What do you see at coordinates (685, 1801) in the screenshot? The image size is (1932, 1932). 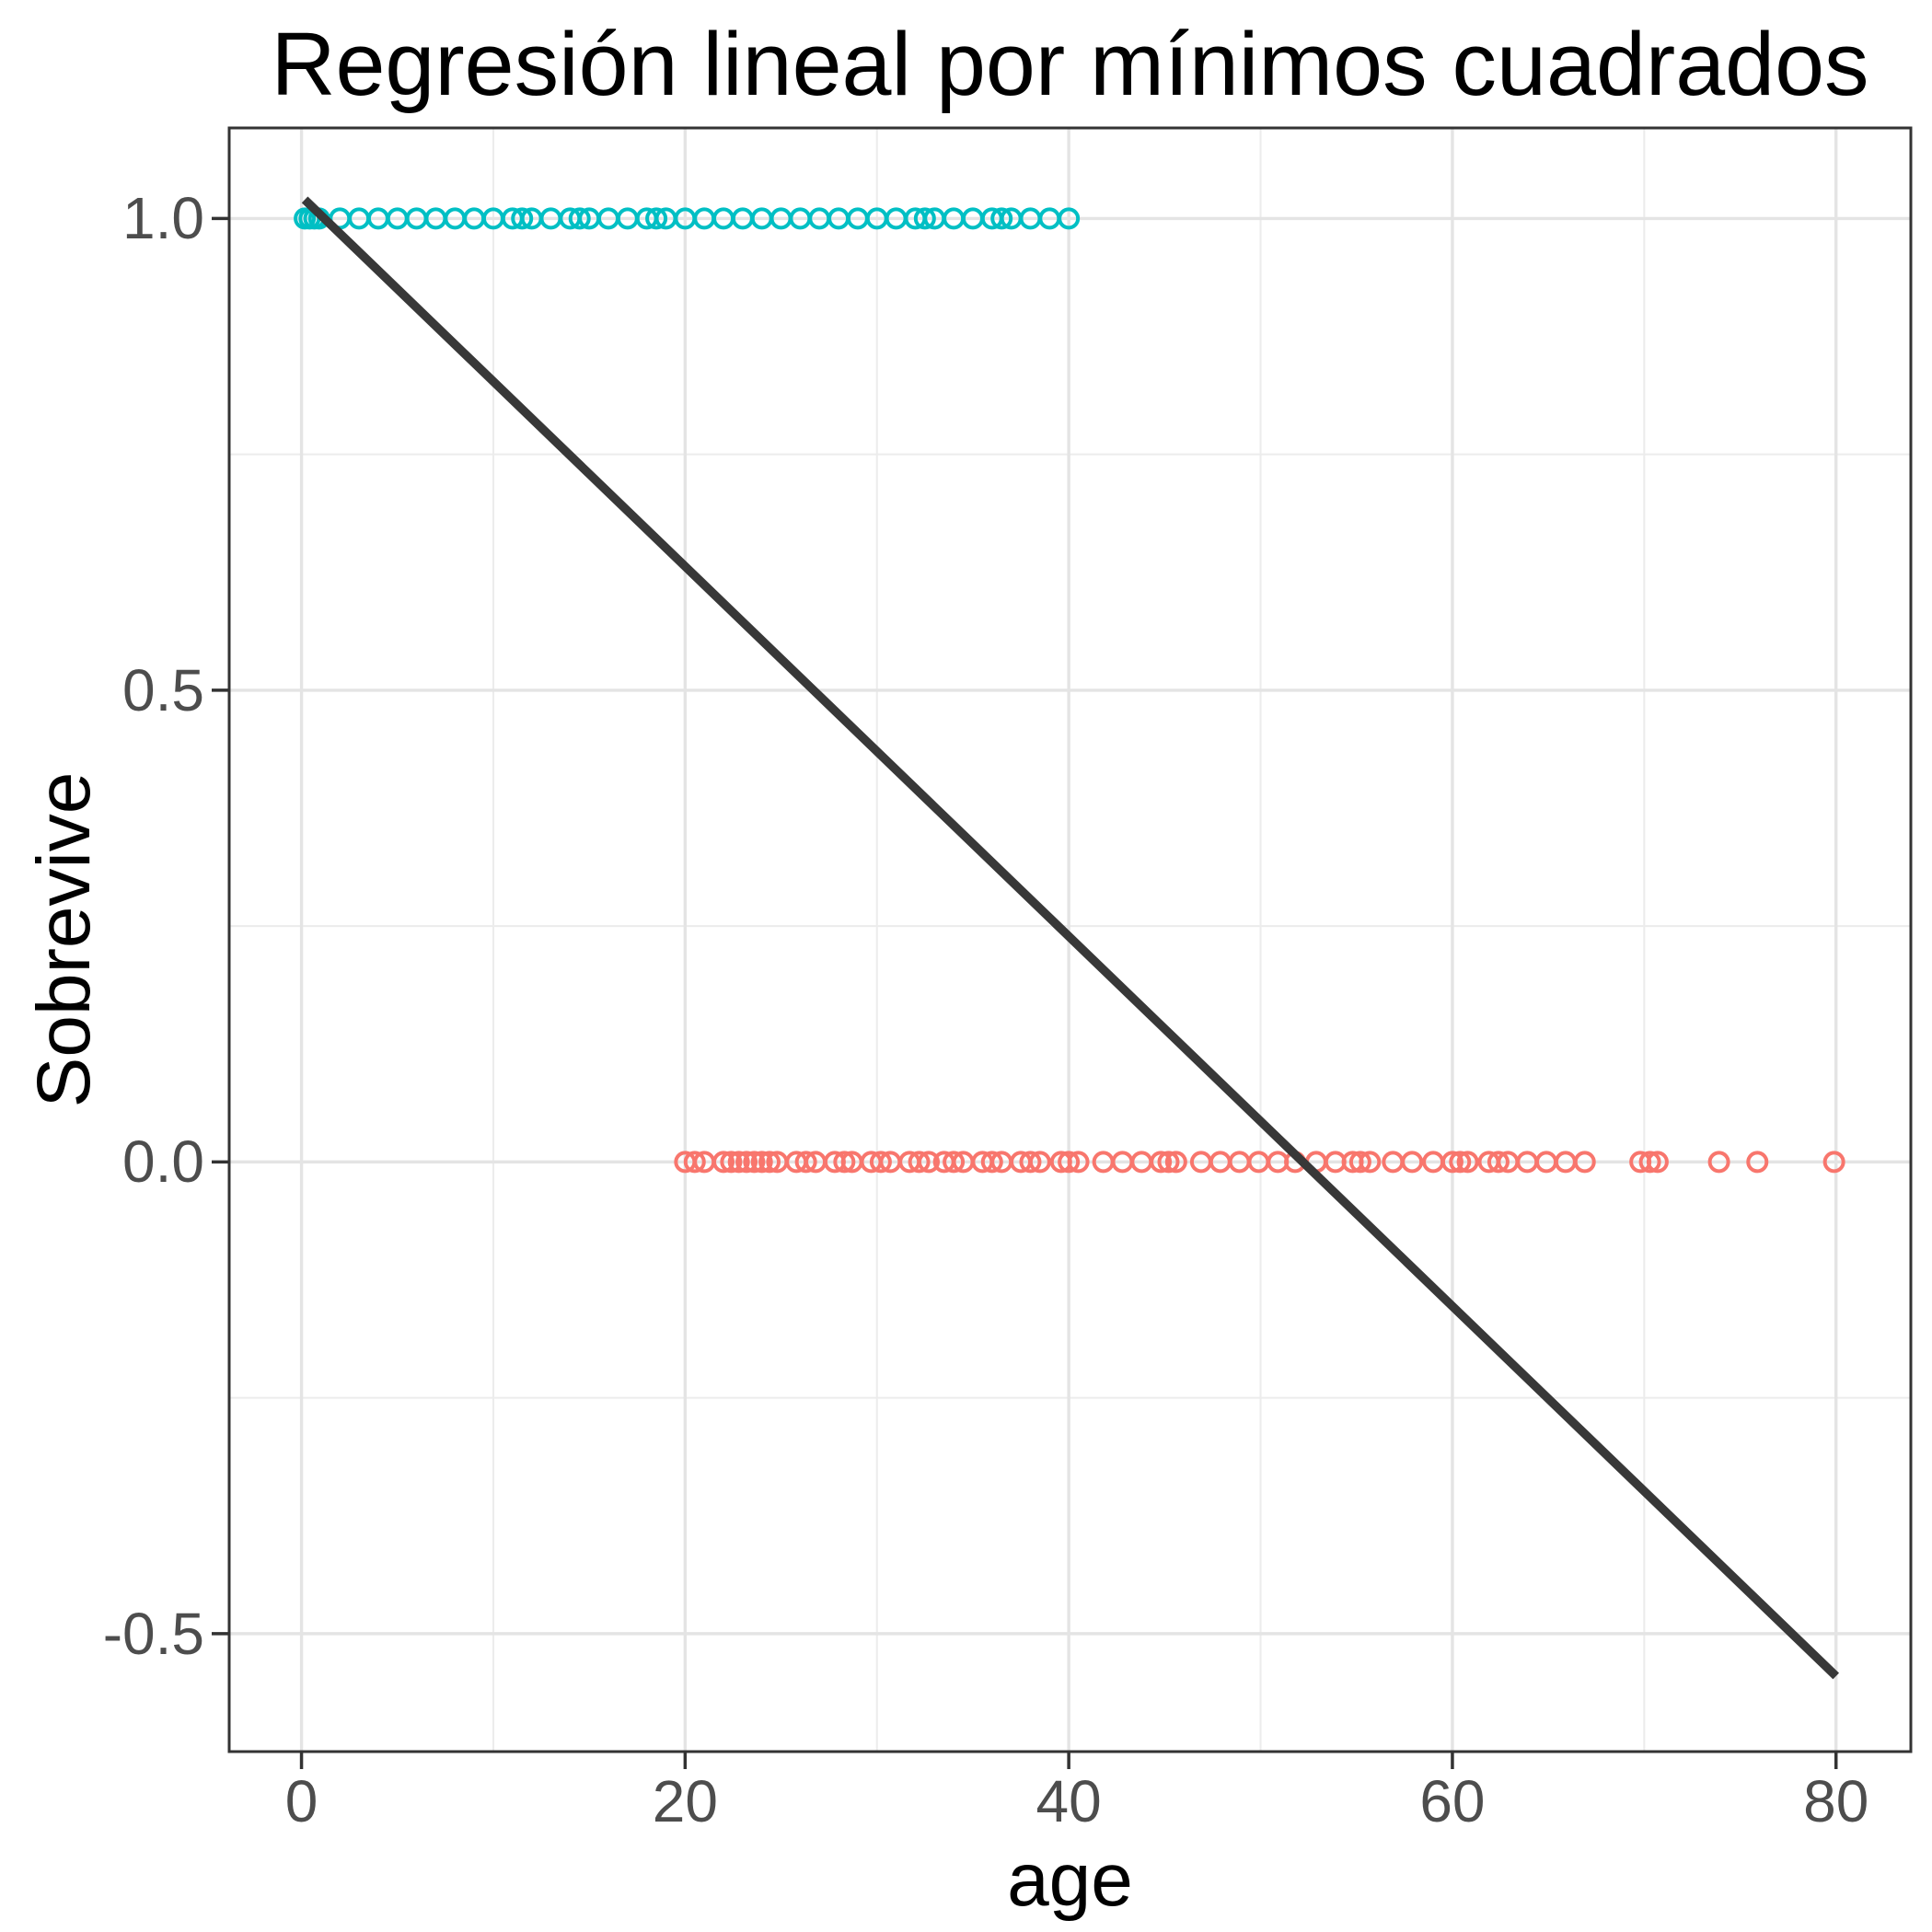 I see `x-tick-label-20: 20` at bounding box center [685, 1801].